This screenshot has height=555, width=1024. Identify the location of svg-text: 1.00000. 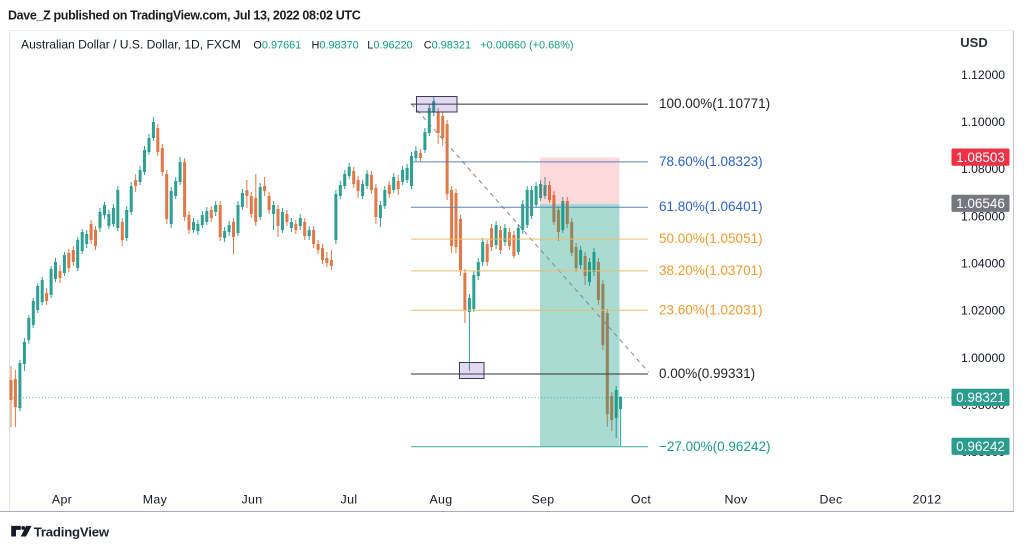
(983, 358).